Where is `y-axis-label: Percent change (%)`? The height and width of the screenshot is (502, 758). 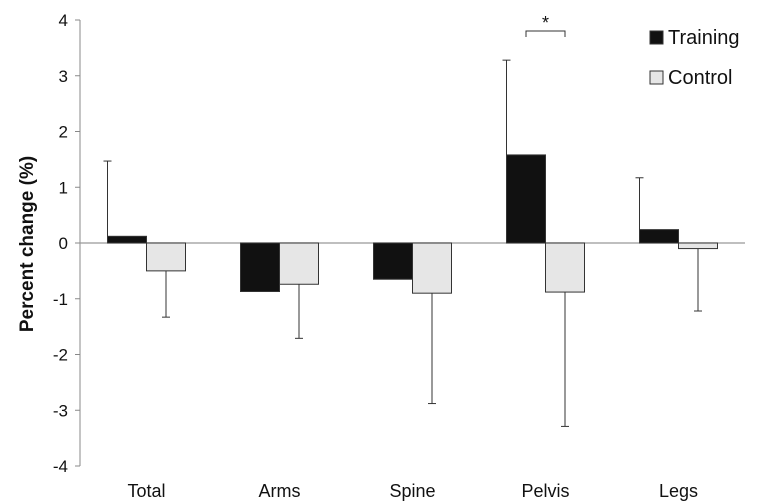 y-axis-label: Percent change (%) is located at coordinates (27, 244).